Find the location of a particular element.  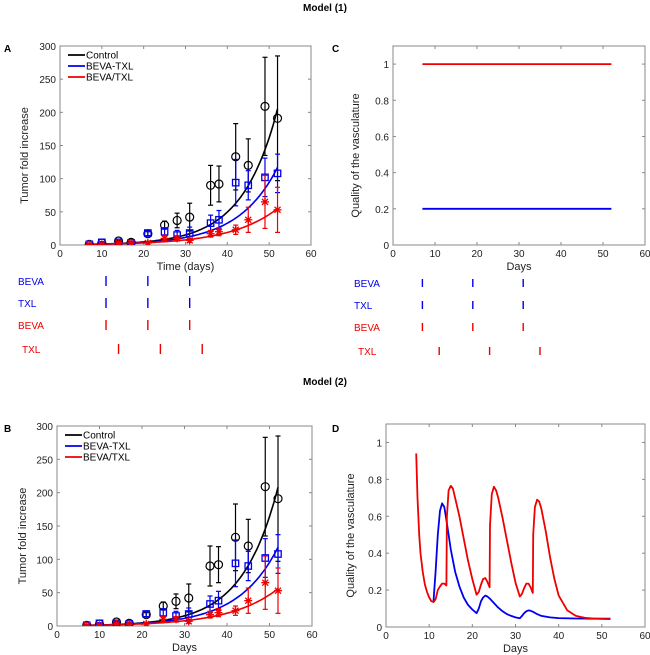

fit-curve-control is located at coordinates (182, 556).